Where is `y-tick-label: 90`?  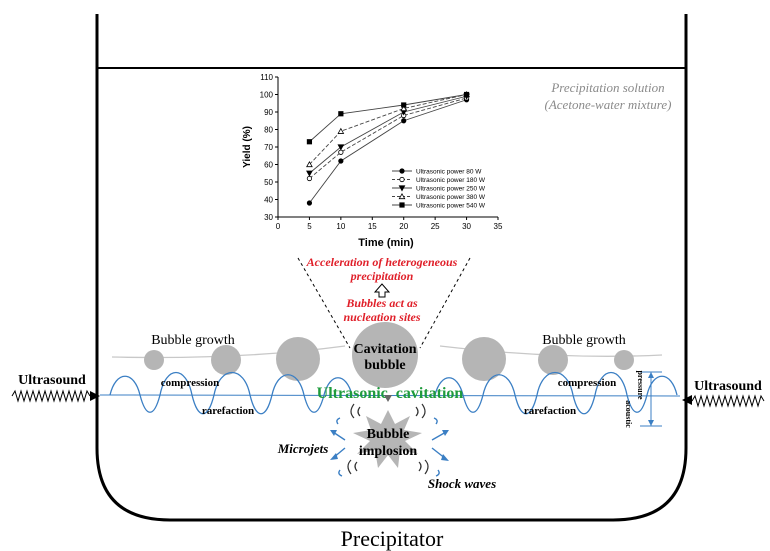
y-tick-label: 90 is located at coordinates (268, 112).